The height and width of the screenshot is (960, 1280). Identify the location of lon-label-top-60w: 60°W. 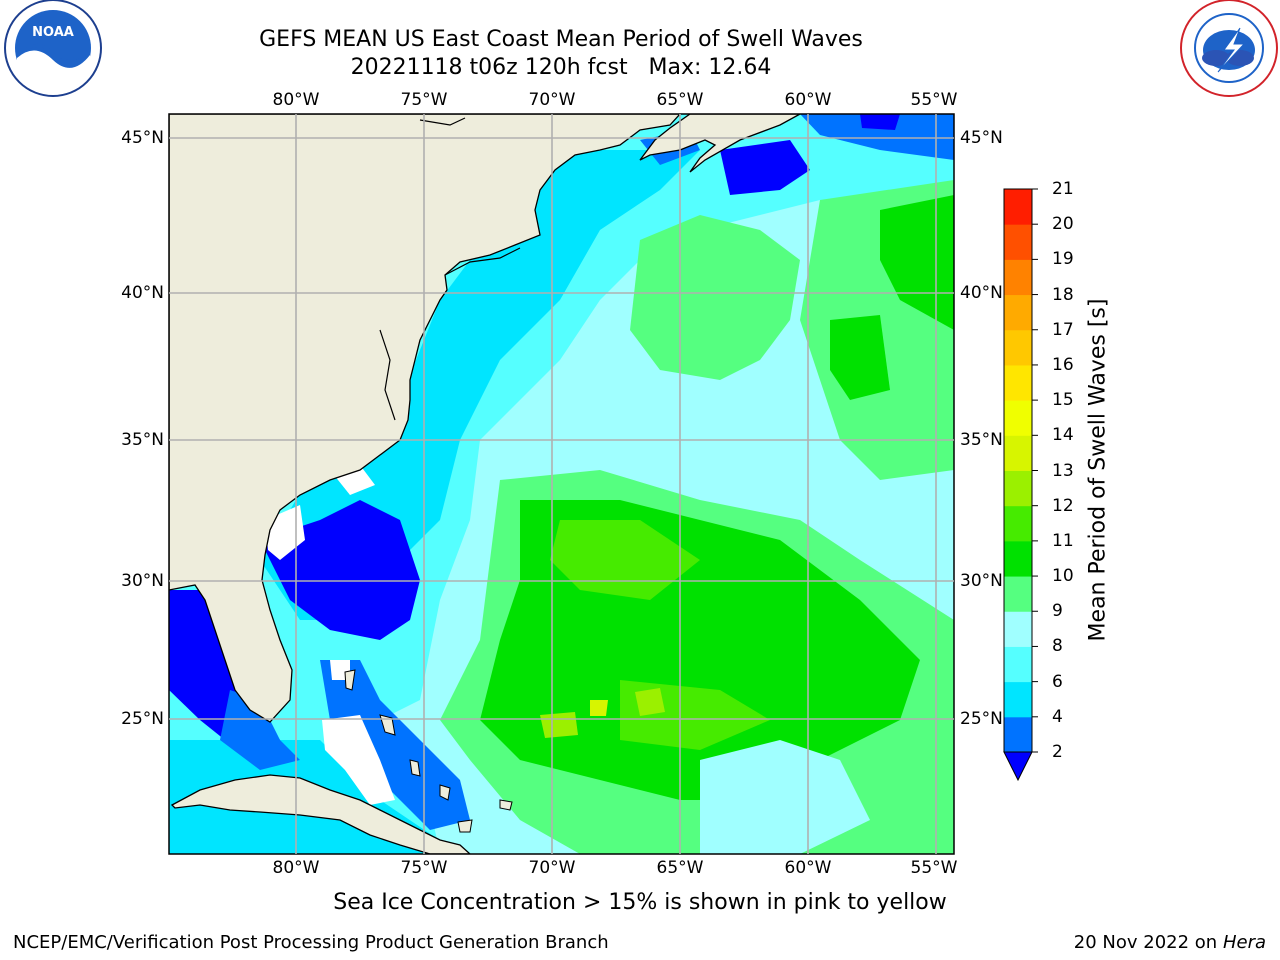
(808, 100).